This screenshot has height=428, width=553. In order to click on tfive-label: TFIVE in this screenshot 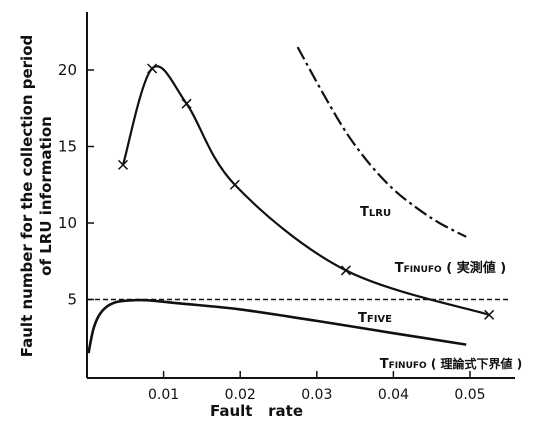, I will do `click(375, 318)`.